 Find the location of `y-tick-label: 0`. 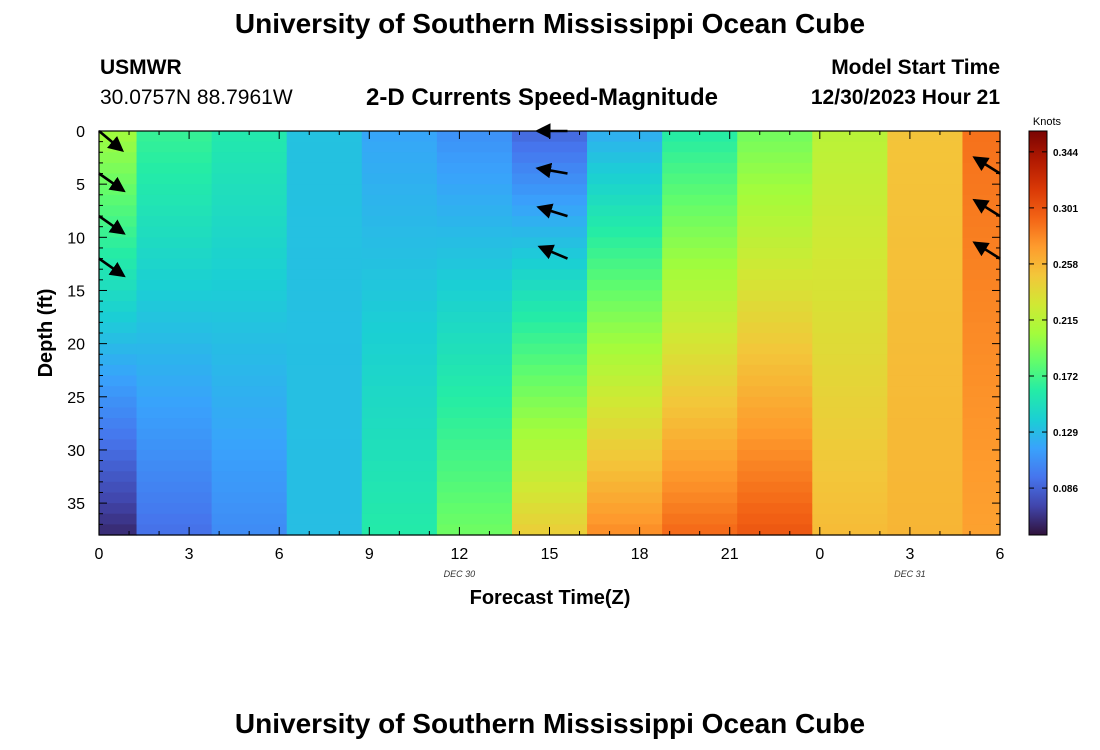

y-tick-label: 0 is located at coordinates (80, 132).